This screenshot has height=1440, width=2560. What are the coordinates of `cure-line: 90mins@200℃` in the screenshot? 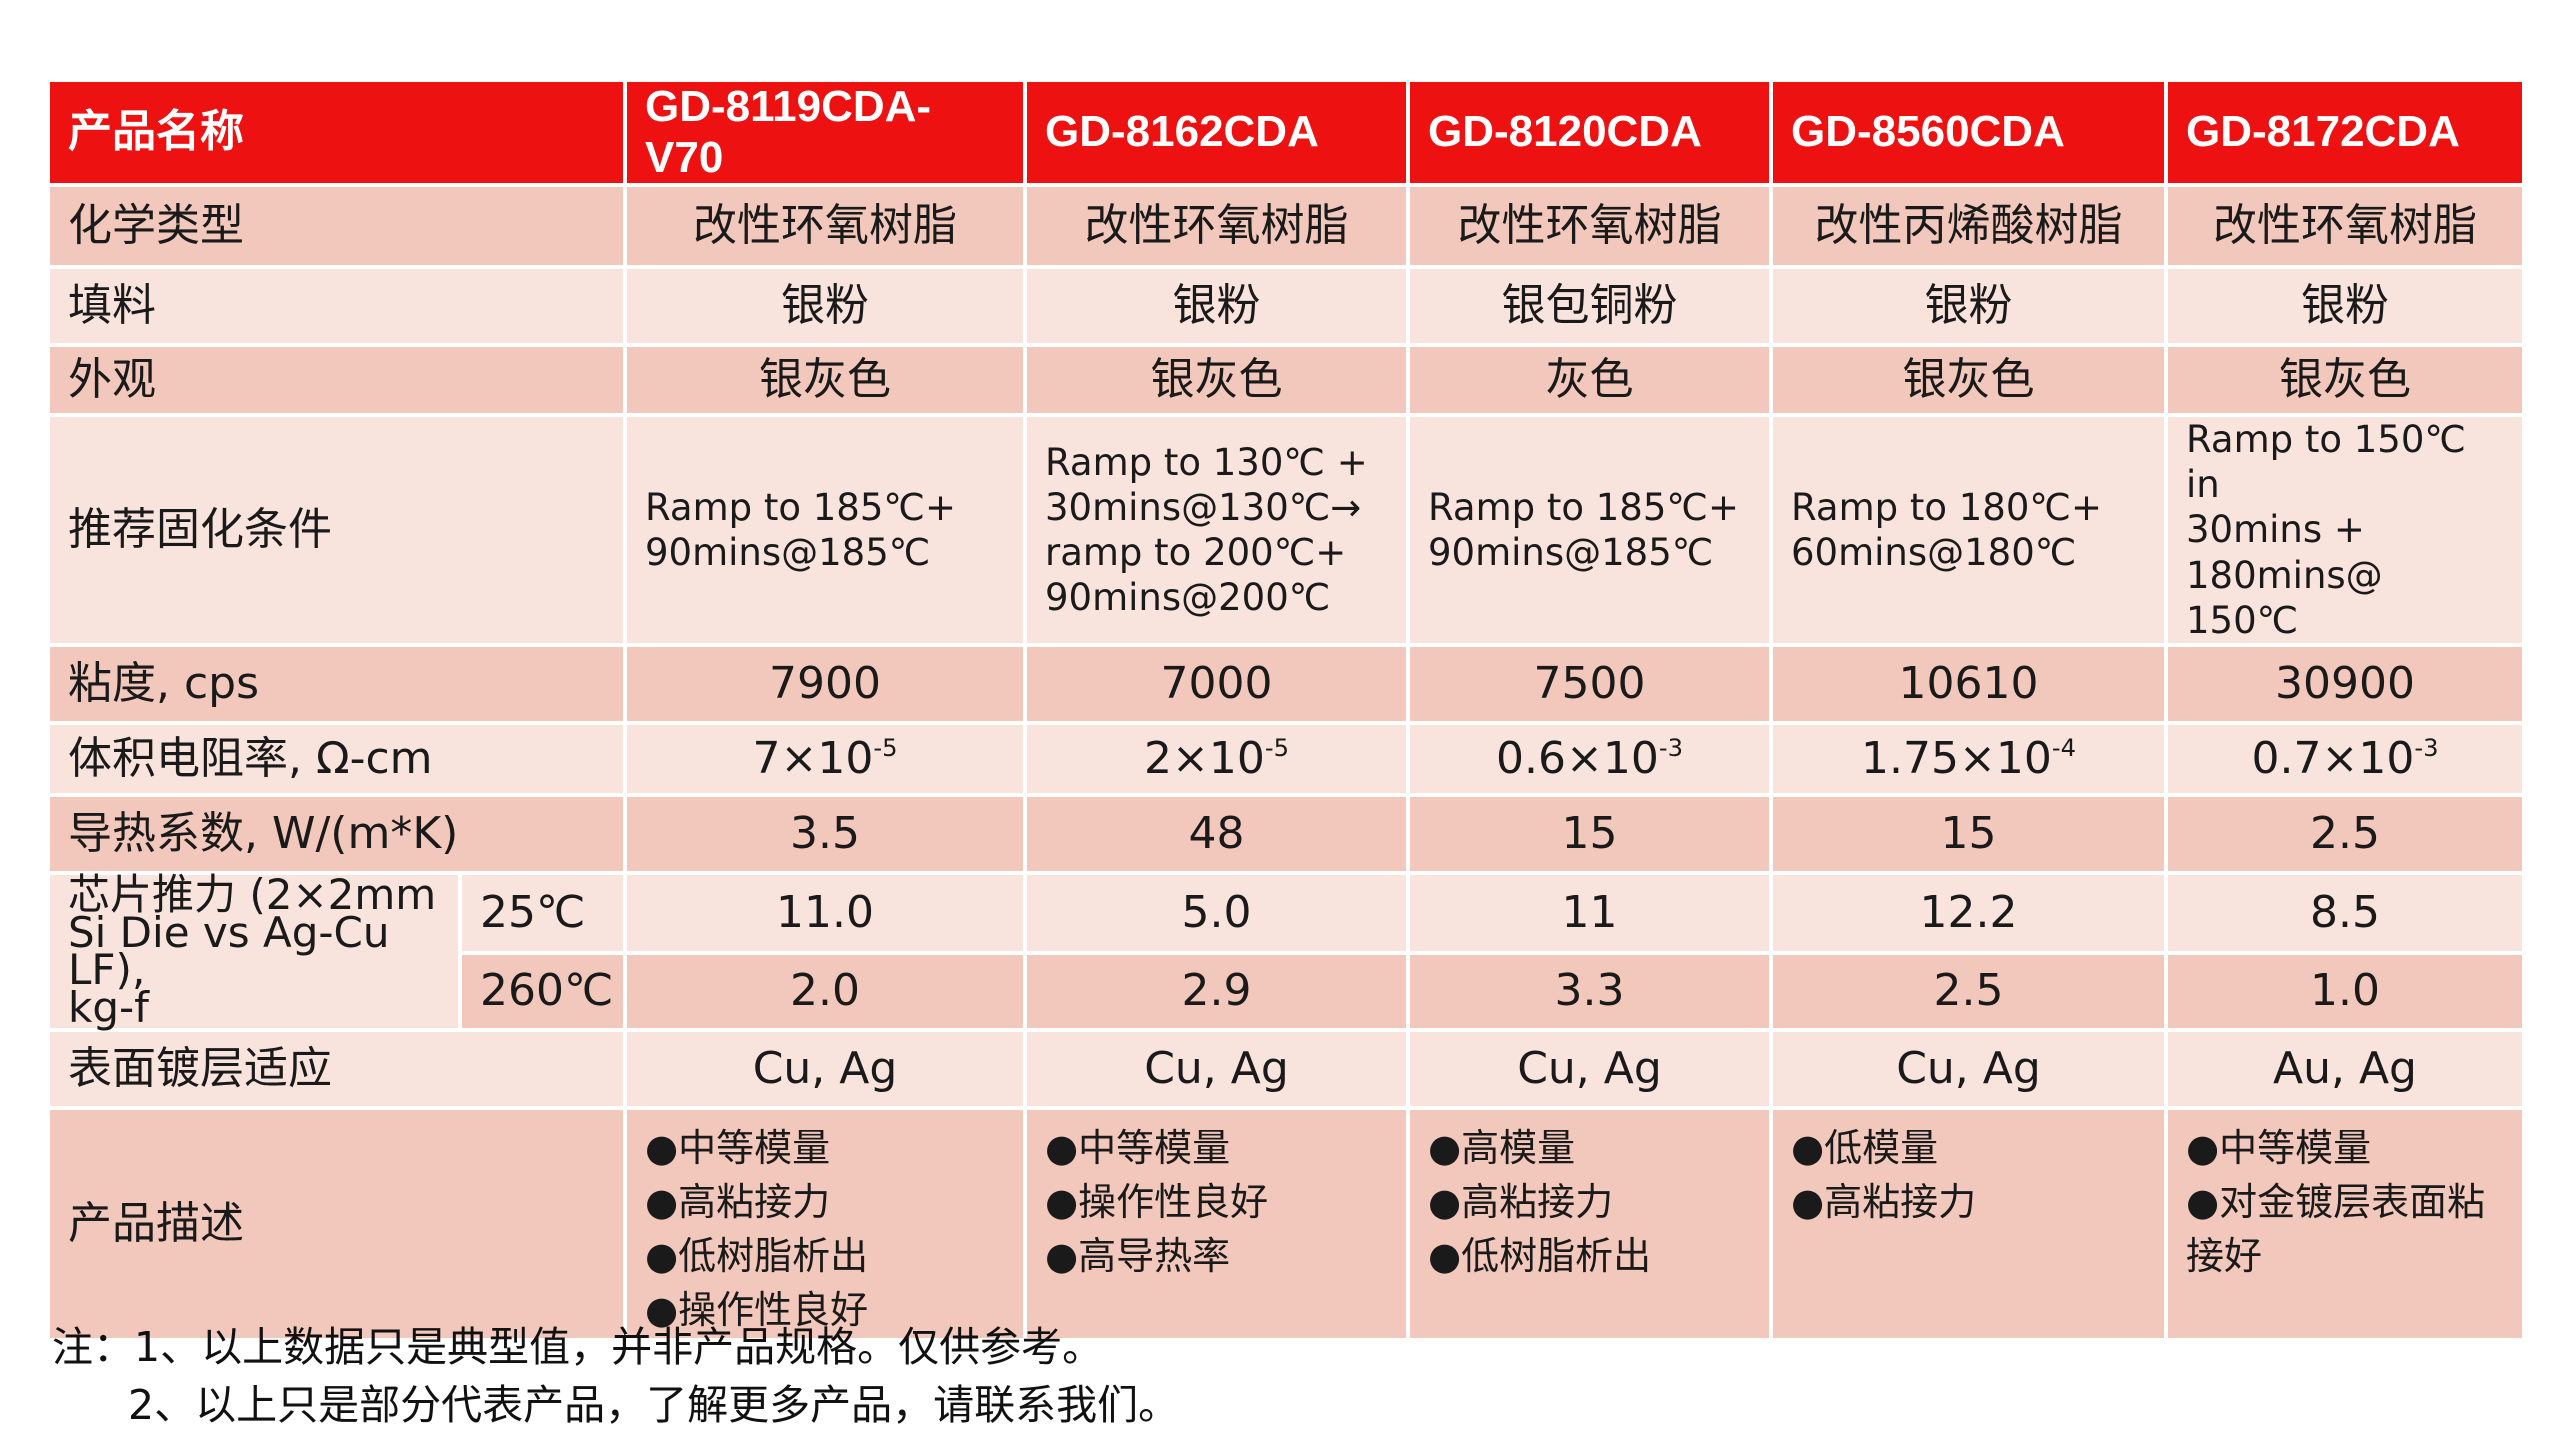 It's located at (1188, 598).